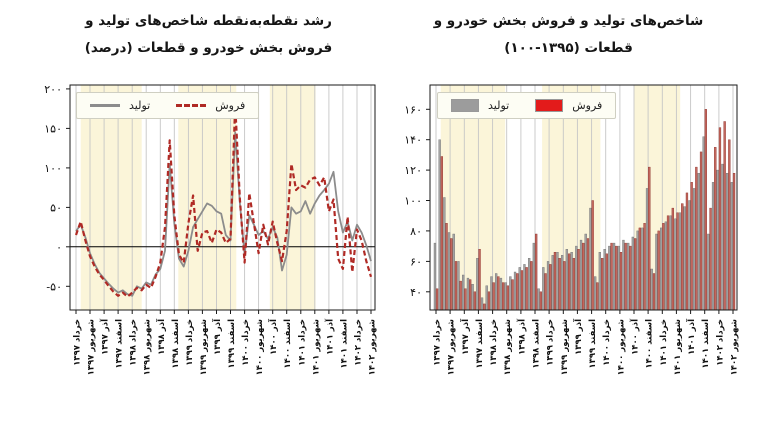  I want to click on index-chart-title-line2: قطعات (۱۳۹۵-۱۰۰), so click(568, 48).